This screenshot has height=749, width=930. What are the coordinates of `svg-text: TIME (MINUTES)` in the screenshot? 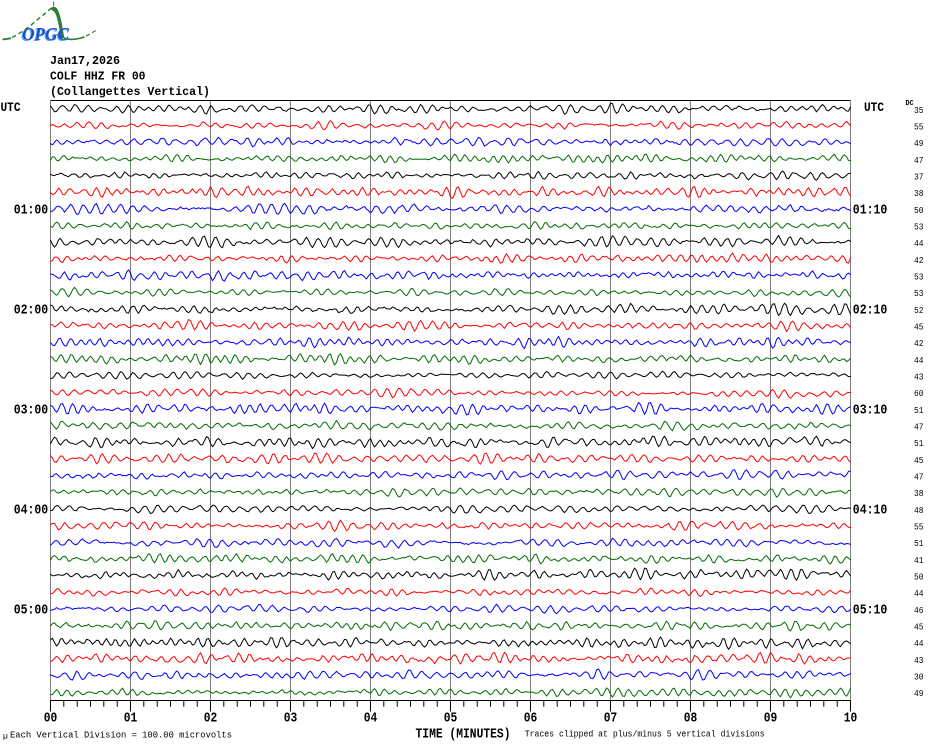 It's located at (463, 735).